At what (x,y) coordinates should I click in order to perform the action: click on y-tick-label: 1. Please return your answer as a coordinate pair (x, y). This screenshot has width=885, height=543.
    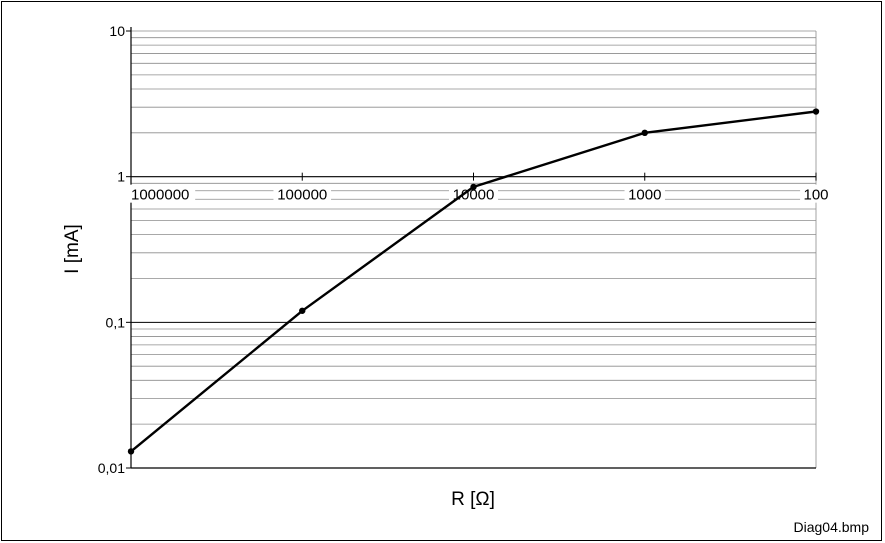
    Looking at the image, I should click on (121, 177).